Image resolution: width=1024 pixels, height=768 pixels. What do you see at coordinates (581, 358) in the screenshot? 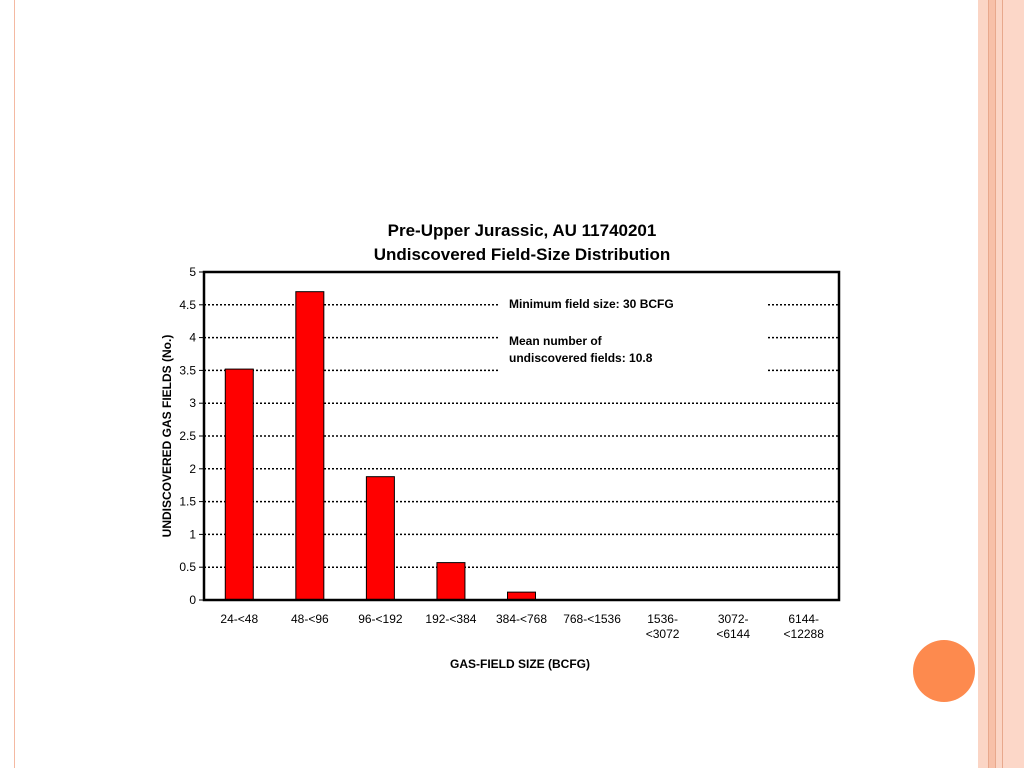
I see `annotation-undiscovered-fields: undiscovered fields: 10.8` at bounding box center [581, 358].